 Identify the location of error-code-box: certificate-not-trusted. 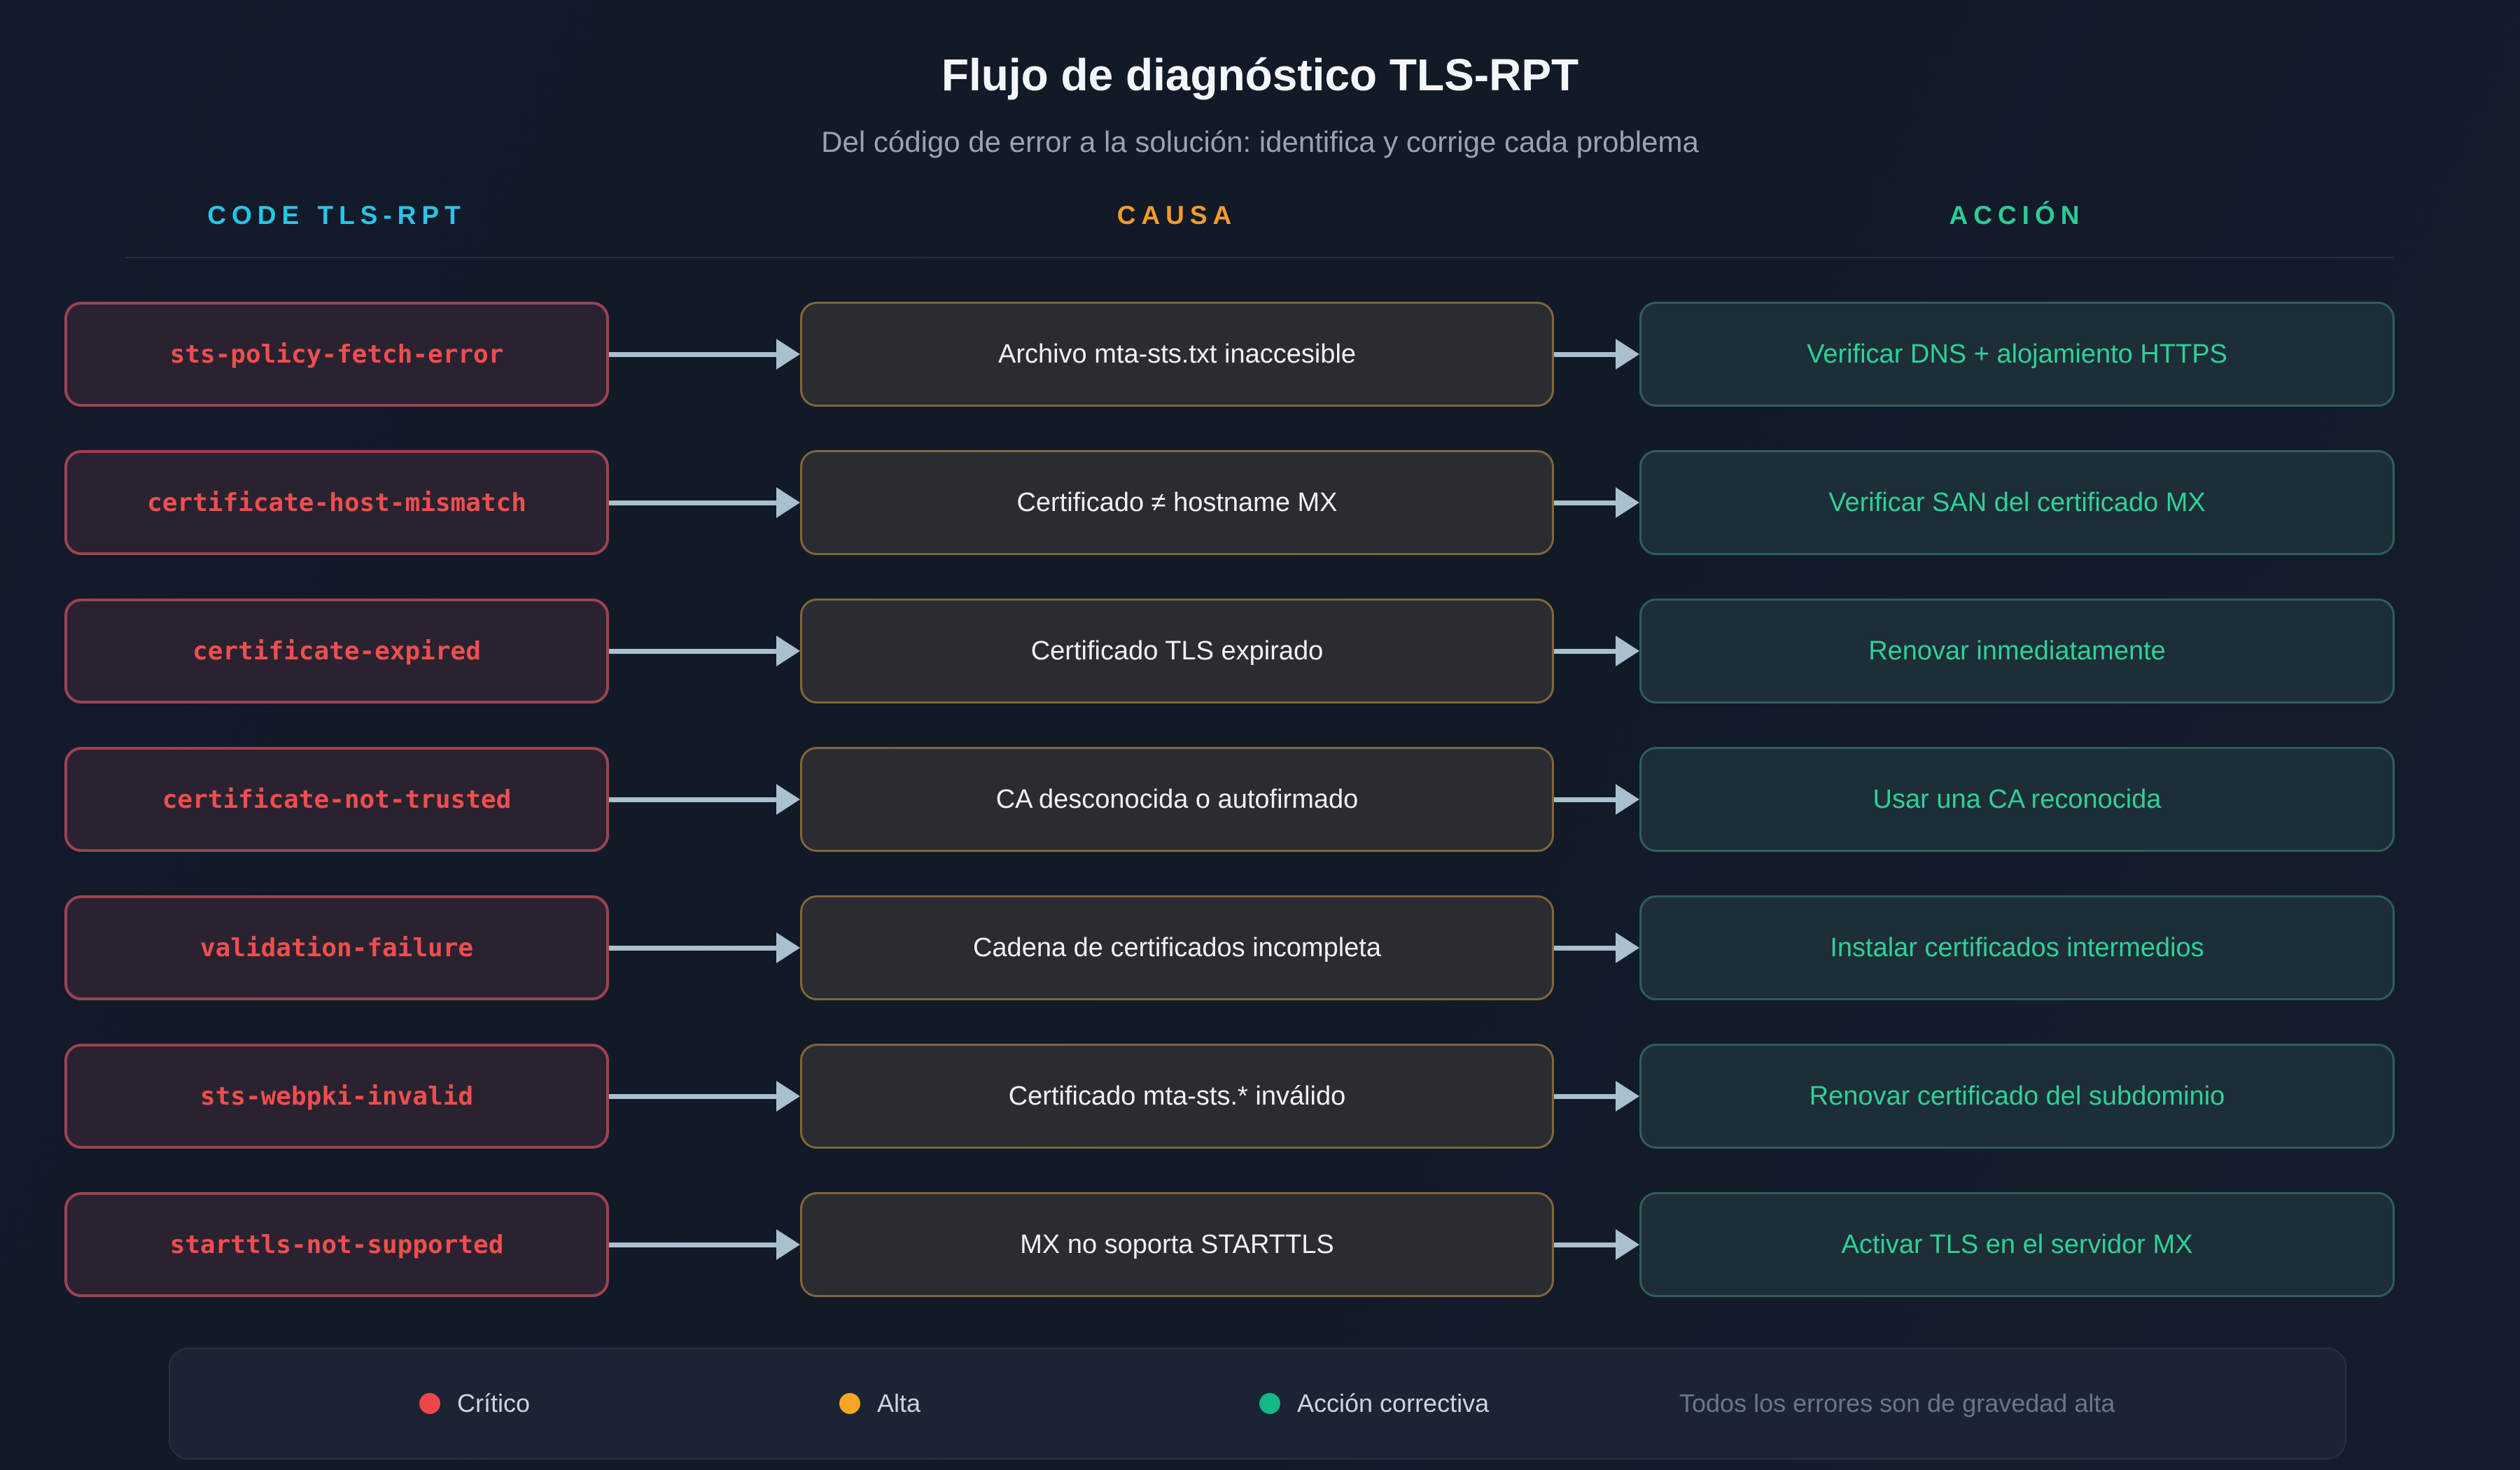
(336, 799).